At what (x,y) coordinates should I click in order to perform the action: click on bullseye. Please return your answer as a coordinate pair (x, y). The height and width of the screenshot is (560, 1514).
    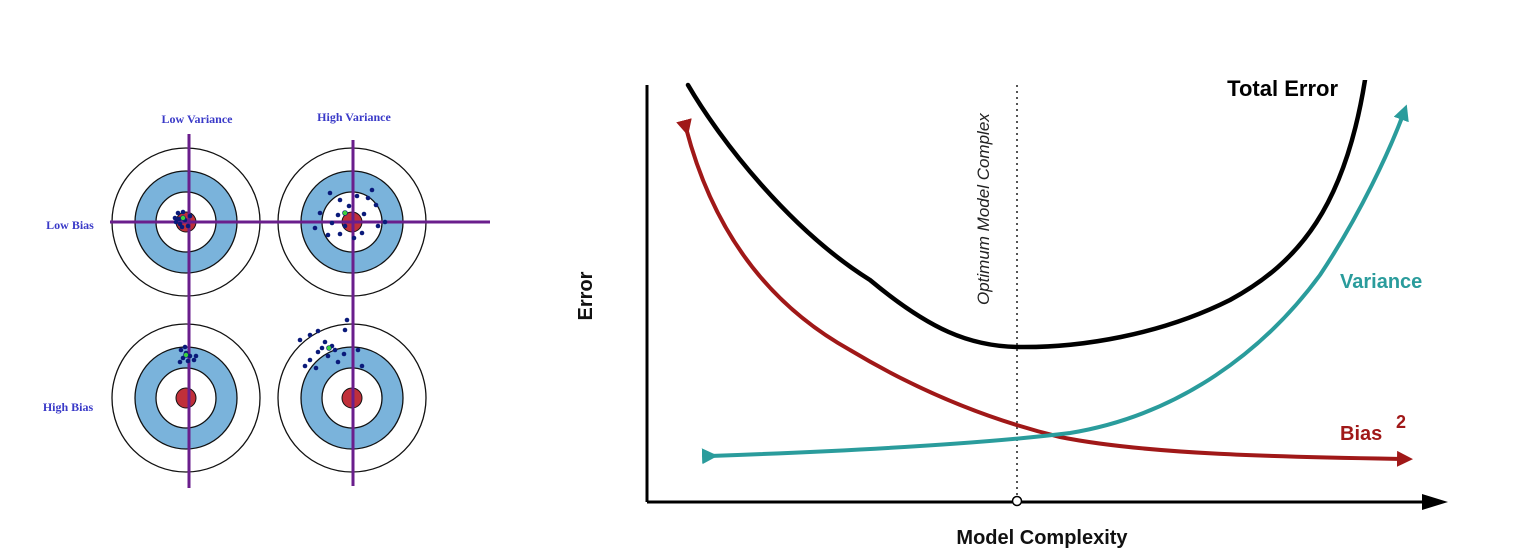
    Looking at the image, I should click on (186, 398).